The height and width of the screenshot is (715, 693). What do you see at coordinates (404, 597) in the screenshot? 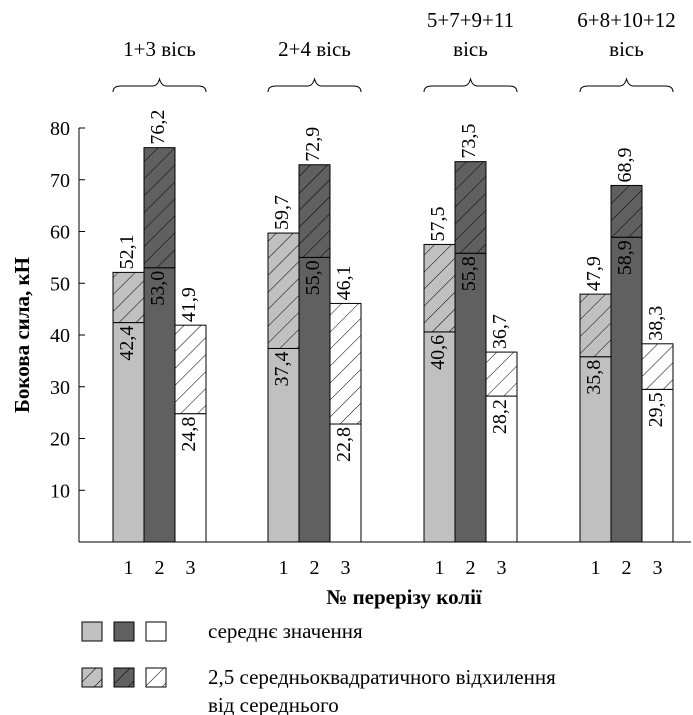
I see `x-axis-label: № перерізу колії` at bounding box center [404, 597].